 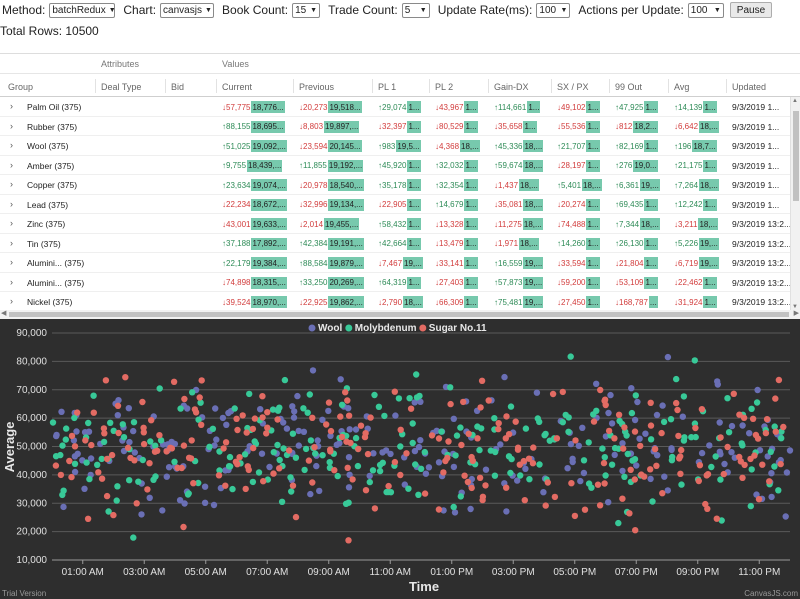 What do you see at coordinates (573, 87) in the screenshot?
I see `column-header-sx-px: SX / PX` at bounding box center [573, 87].